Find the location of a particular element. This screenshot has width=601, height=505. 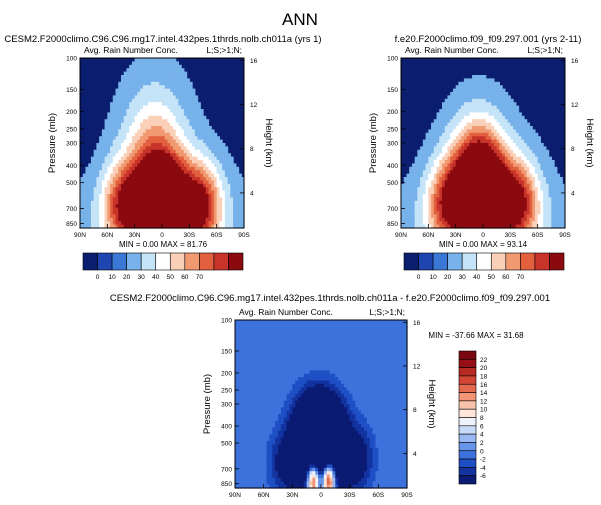

panel-units-label: L;S;>1;N; is located at coordinates (545, 50).